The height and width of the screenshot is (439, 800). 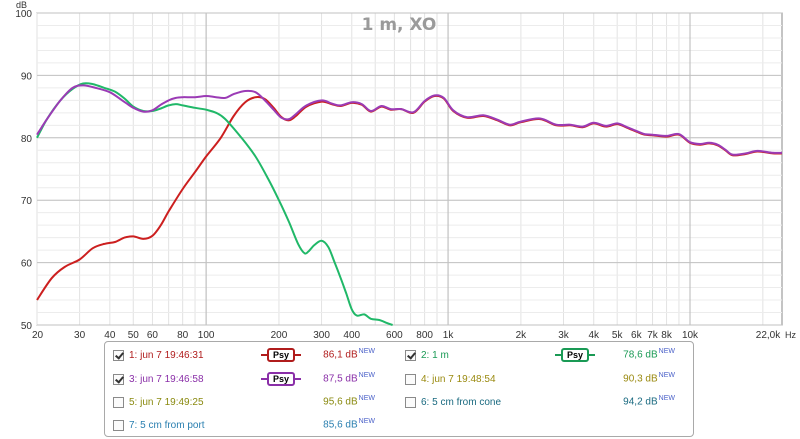 I want to click on legend-value: 78,6 dBNEW, so click(x=649, y=354).